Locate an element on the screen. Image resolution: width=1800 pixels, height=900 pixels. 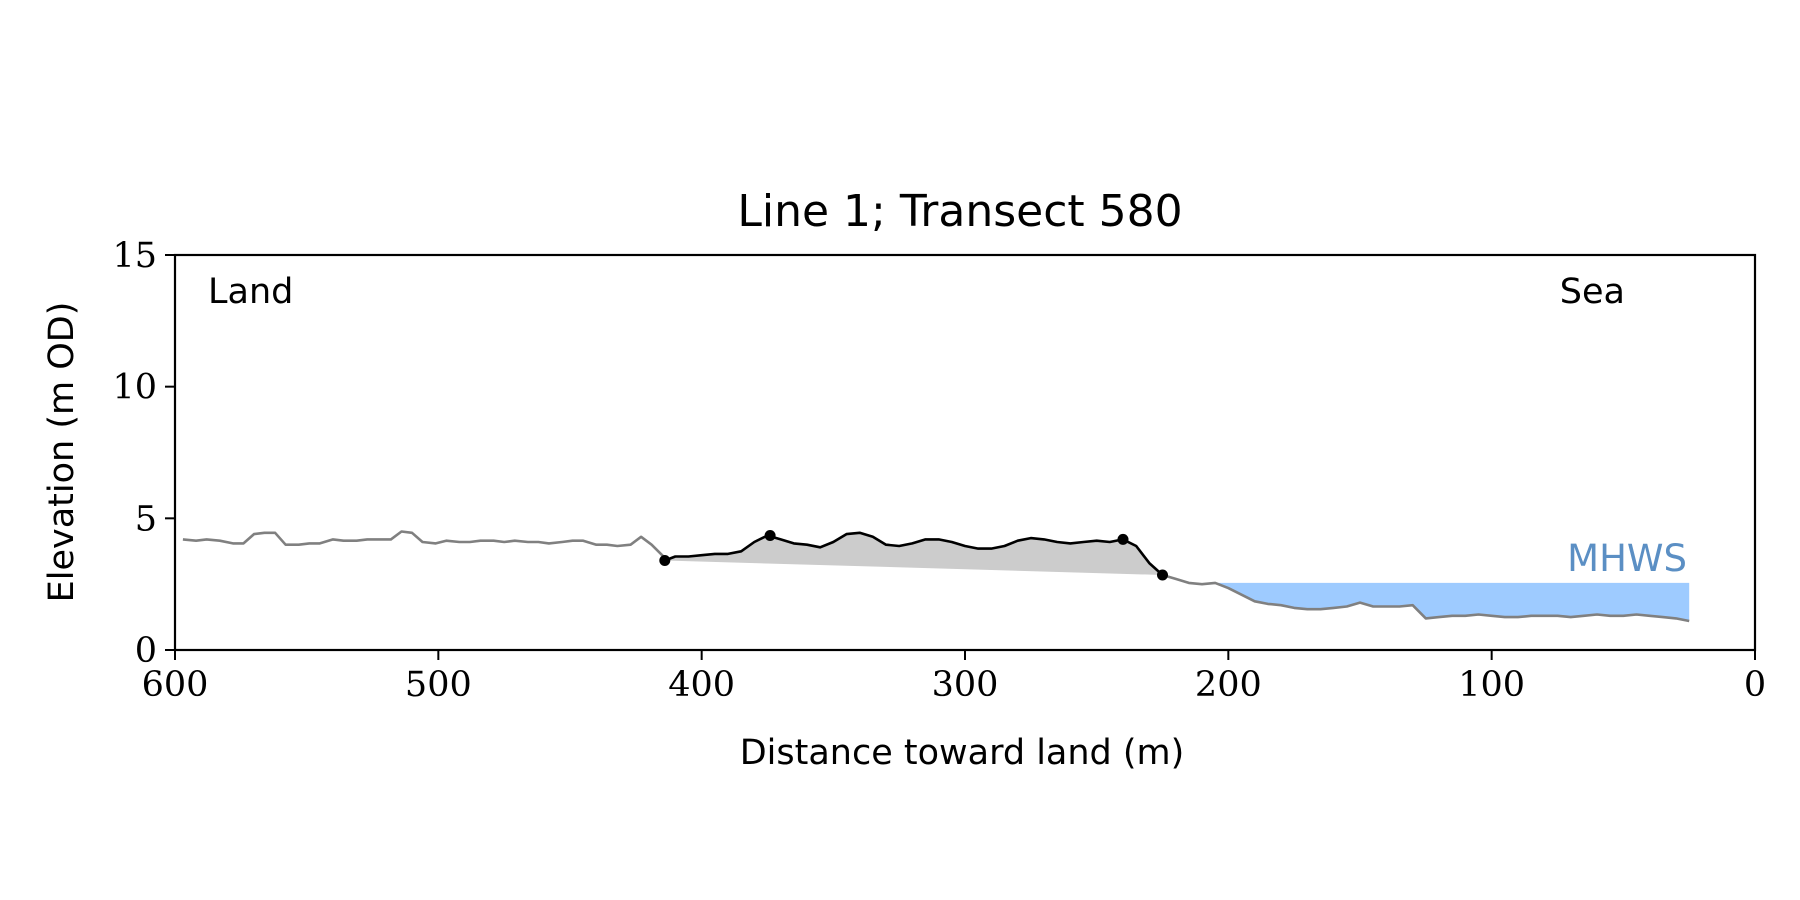
x-axis-label: Distance toward land (m) is located at coordinates (962, 753).